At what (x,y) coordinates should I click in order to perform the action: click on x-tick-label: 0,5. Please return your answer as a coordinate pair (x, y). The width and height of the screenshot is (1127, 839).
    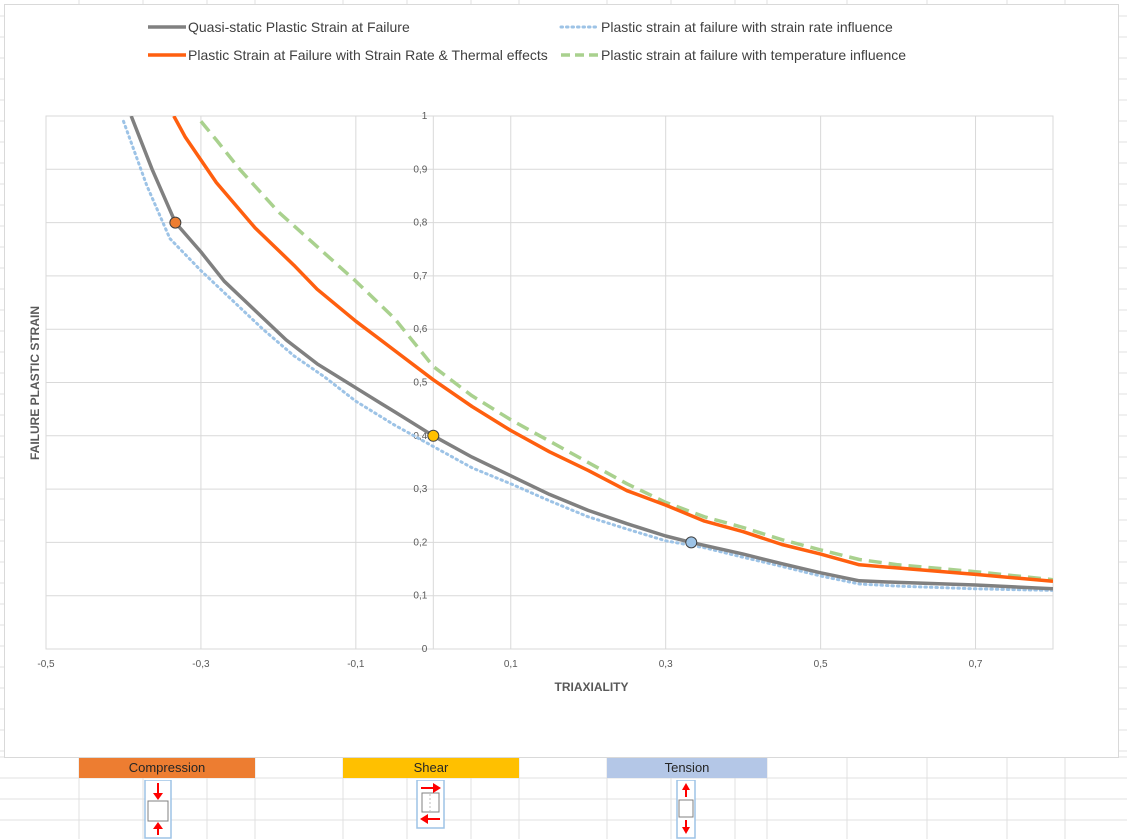
    Looking at the image, I should click on (821, 664).